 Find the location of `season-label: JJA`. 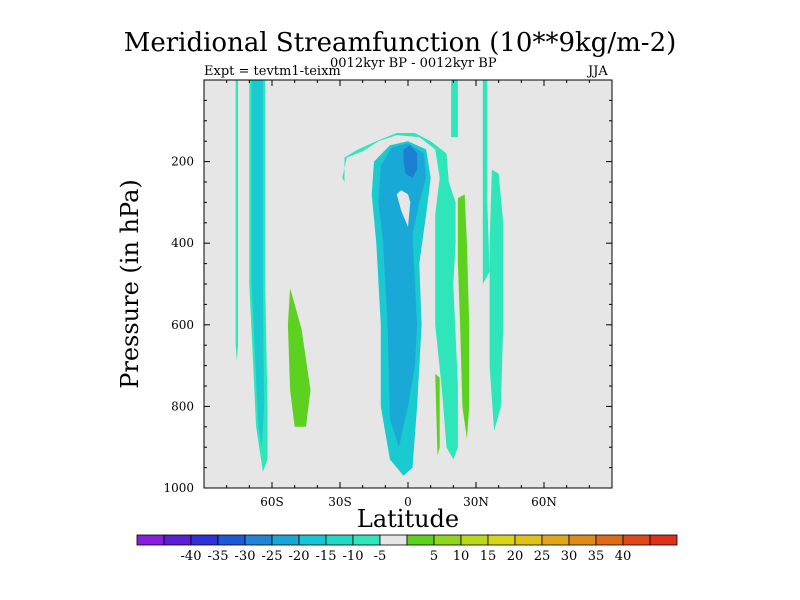

season-label: JJA is located at coordinates (598, 71).